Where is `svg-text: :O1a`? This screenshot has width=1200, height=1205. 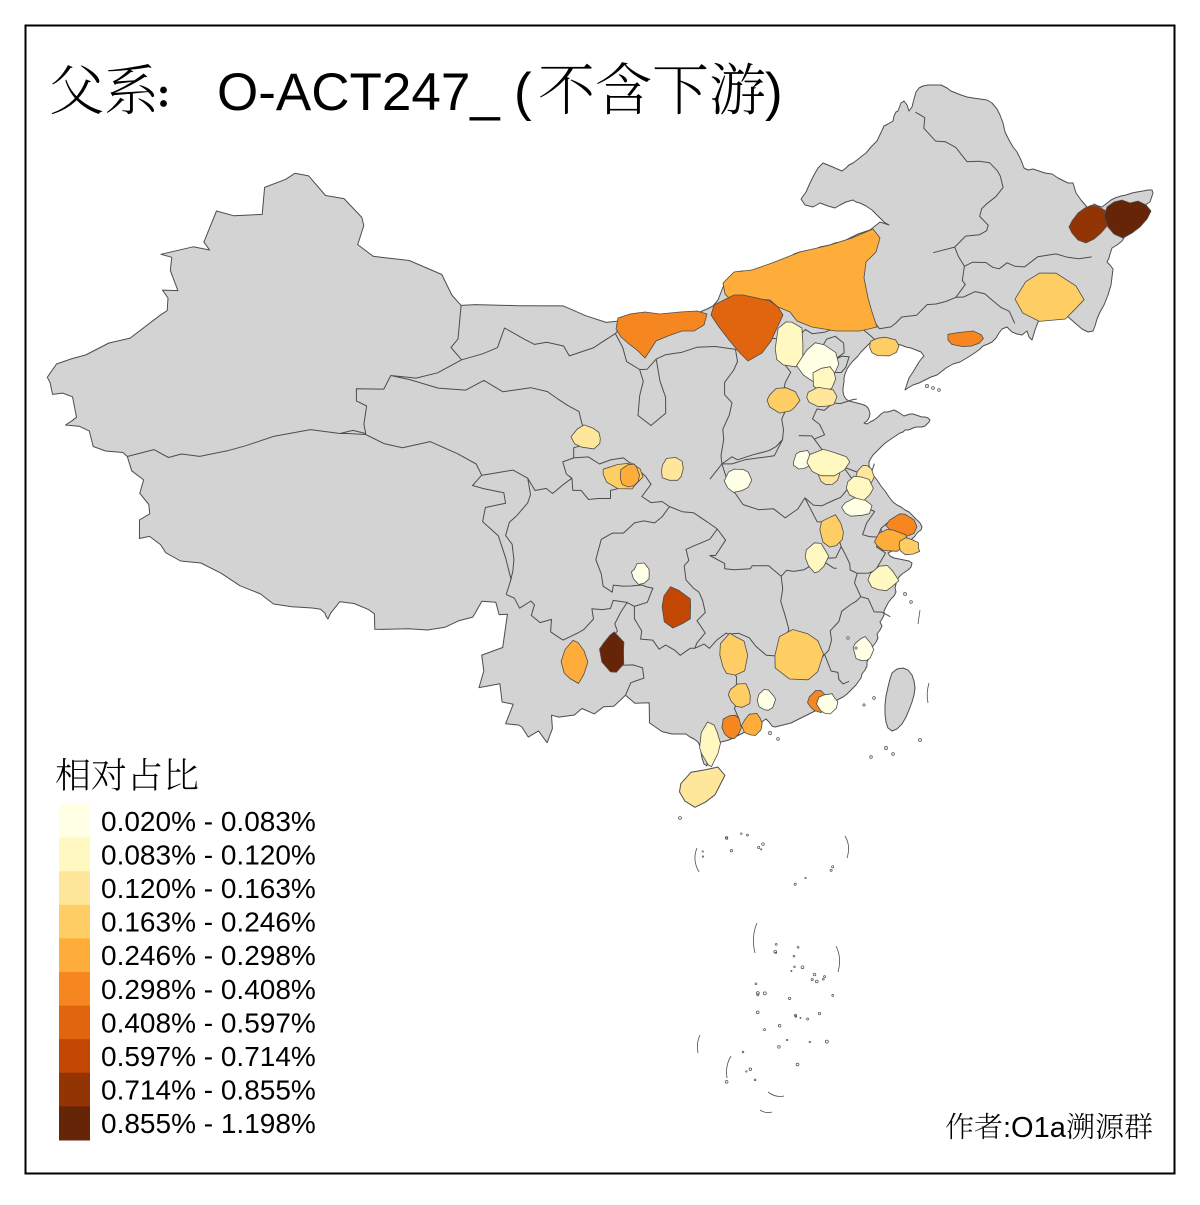
svg-text: :O1a is located at coordinates (1035, 1128).